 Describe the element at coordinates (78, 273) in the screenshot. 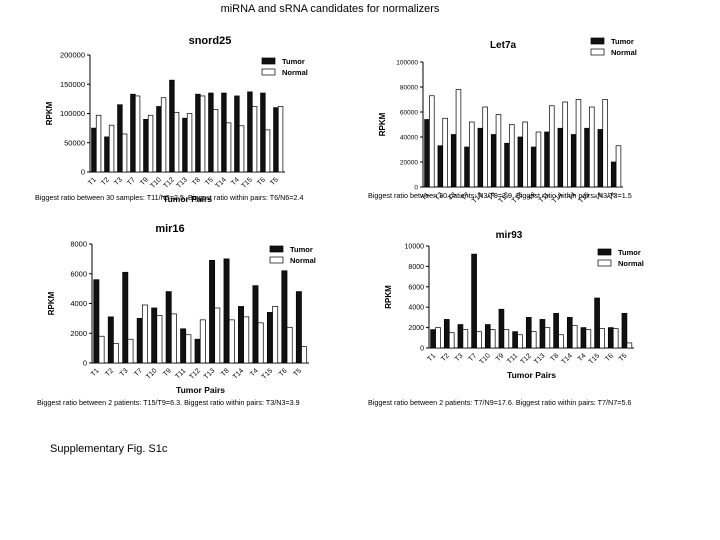

I see `chart-2-y-tick-label: 6000` at that location.